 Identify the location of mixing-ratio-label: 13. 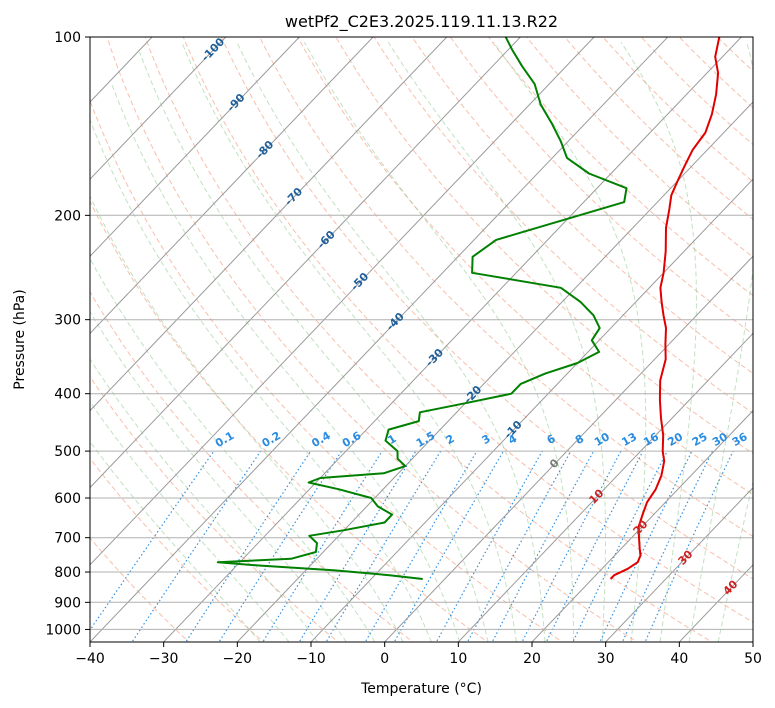
(629, 439).